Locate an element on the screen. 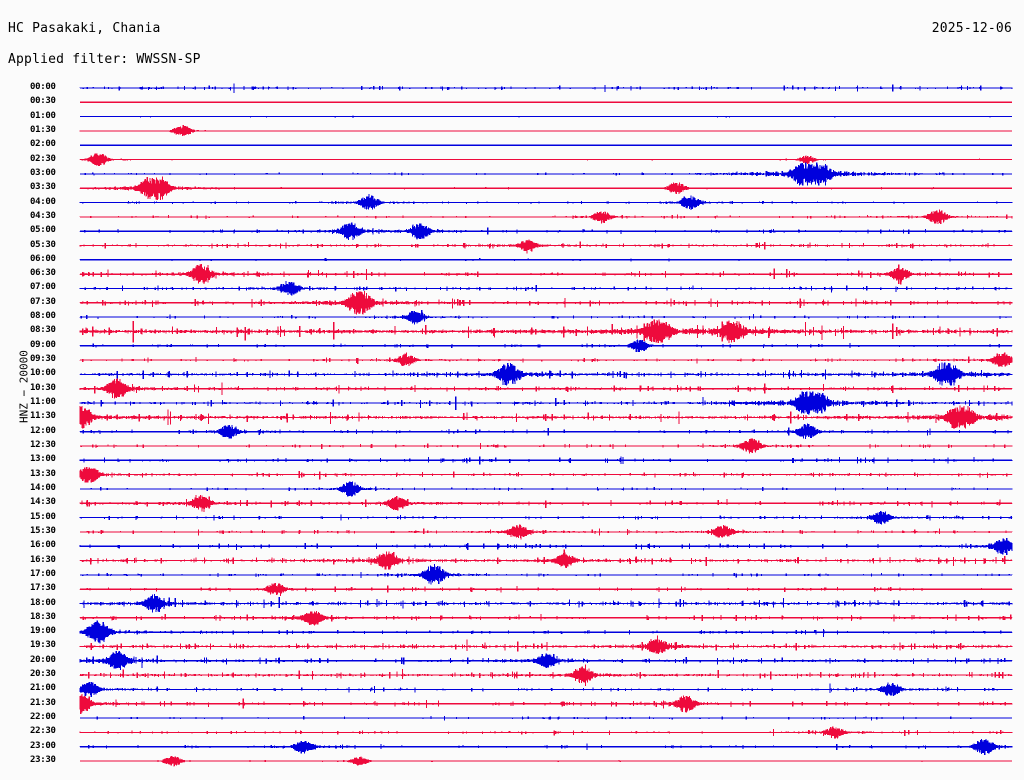  time-label: 15:00 is located at coordinates (43, 516).